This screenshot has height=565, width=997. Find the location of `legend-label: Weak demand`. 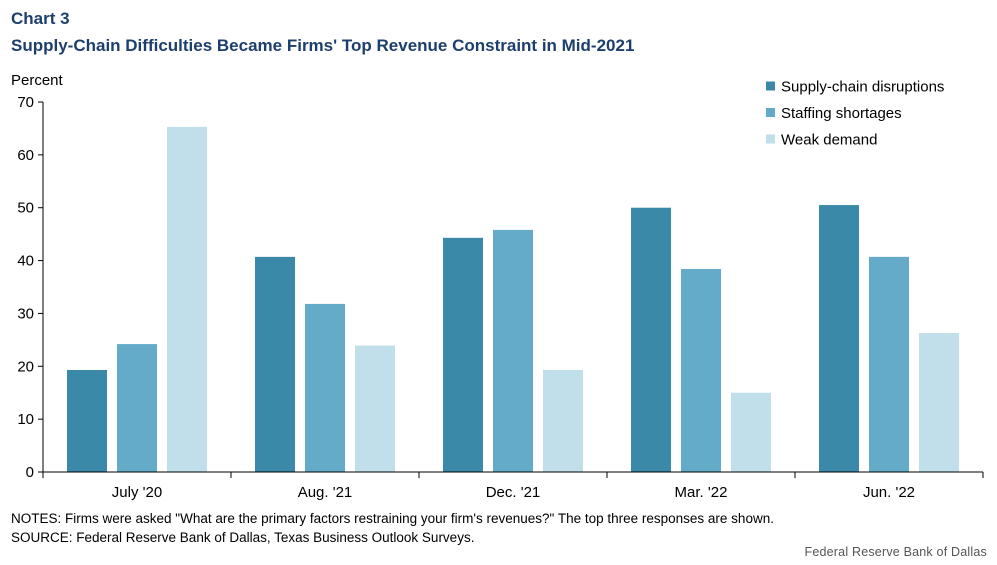

legend-label: Weak demand is located at coordinates (829, 140).